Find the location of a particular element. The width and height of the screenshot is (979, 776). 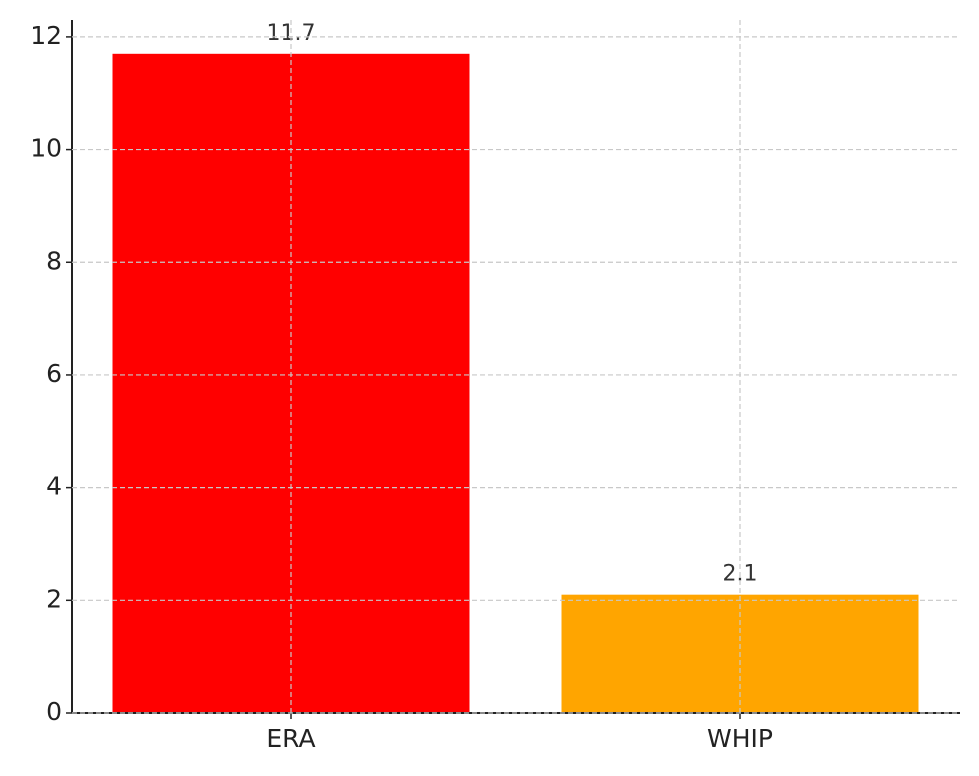

y-tick-label: 0 is located at coordinates (54, 711).